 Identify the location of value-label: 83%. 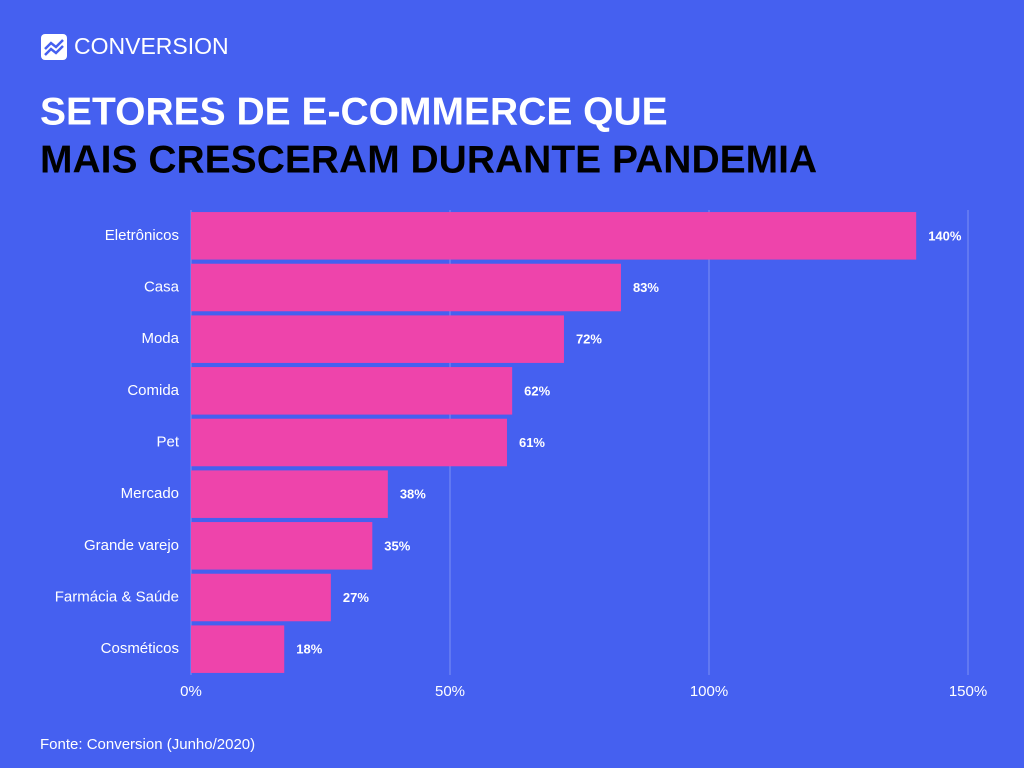
(646, 287).